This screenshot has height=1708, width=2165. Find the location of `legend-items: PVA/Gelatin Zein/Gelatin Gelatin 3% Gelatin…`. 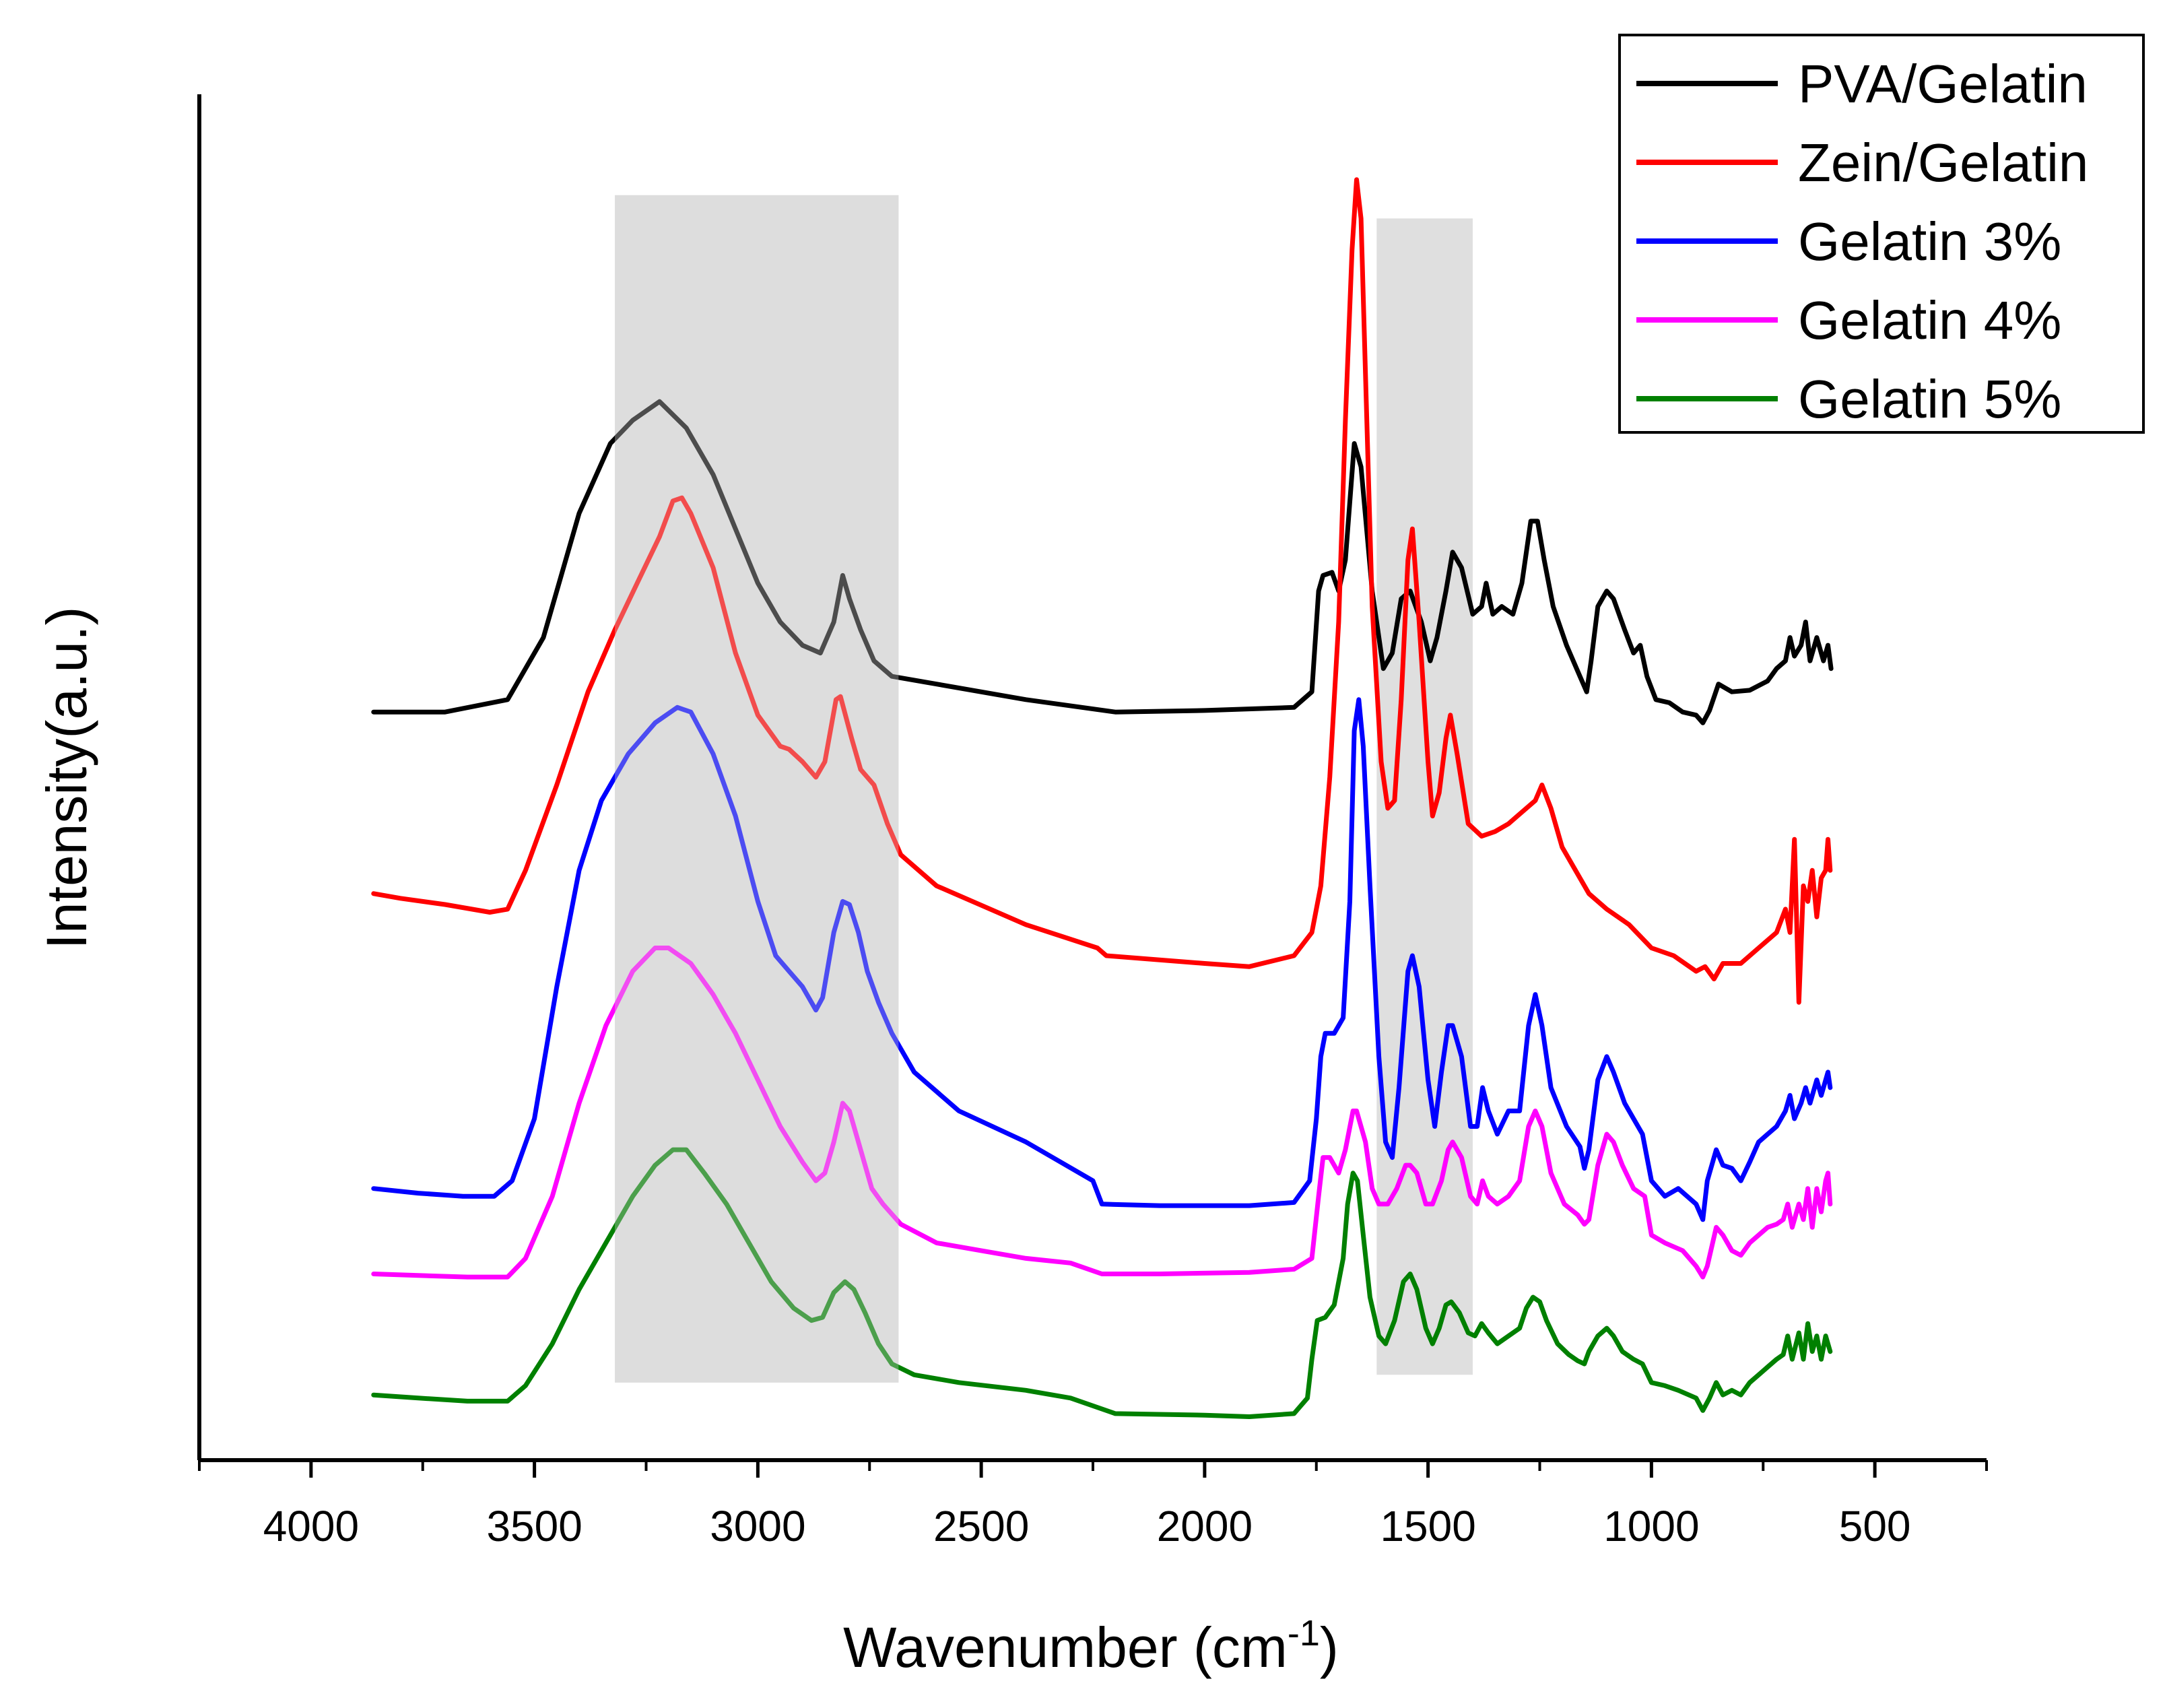

legend-items: PVA/Gelatin Zein/Gelatin Gelatin 3% Gelatin… is located at coordinates (1862, 242).